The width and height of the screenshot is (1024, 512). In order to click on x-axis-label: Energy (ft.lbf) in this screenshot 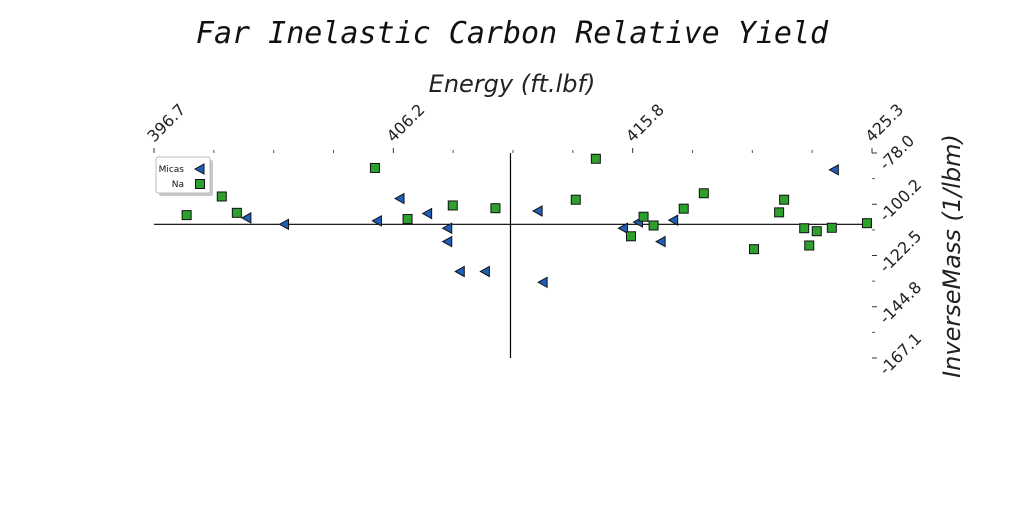, I will do `click(512, 84)`.